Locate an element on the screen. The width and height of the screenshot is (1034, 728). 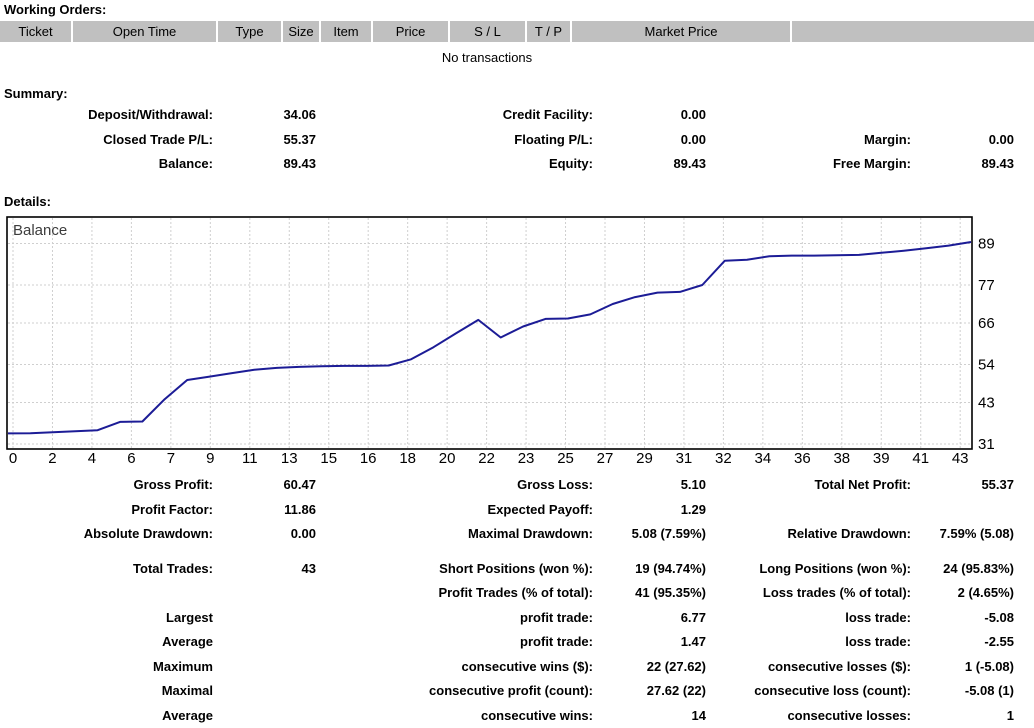
stat-value: 5.10 is located at coordinates (649, 485).